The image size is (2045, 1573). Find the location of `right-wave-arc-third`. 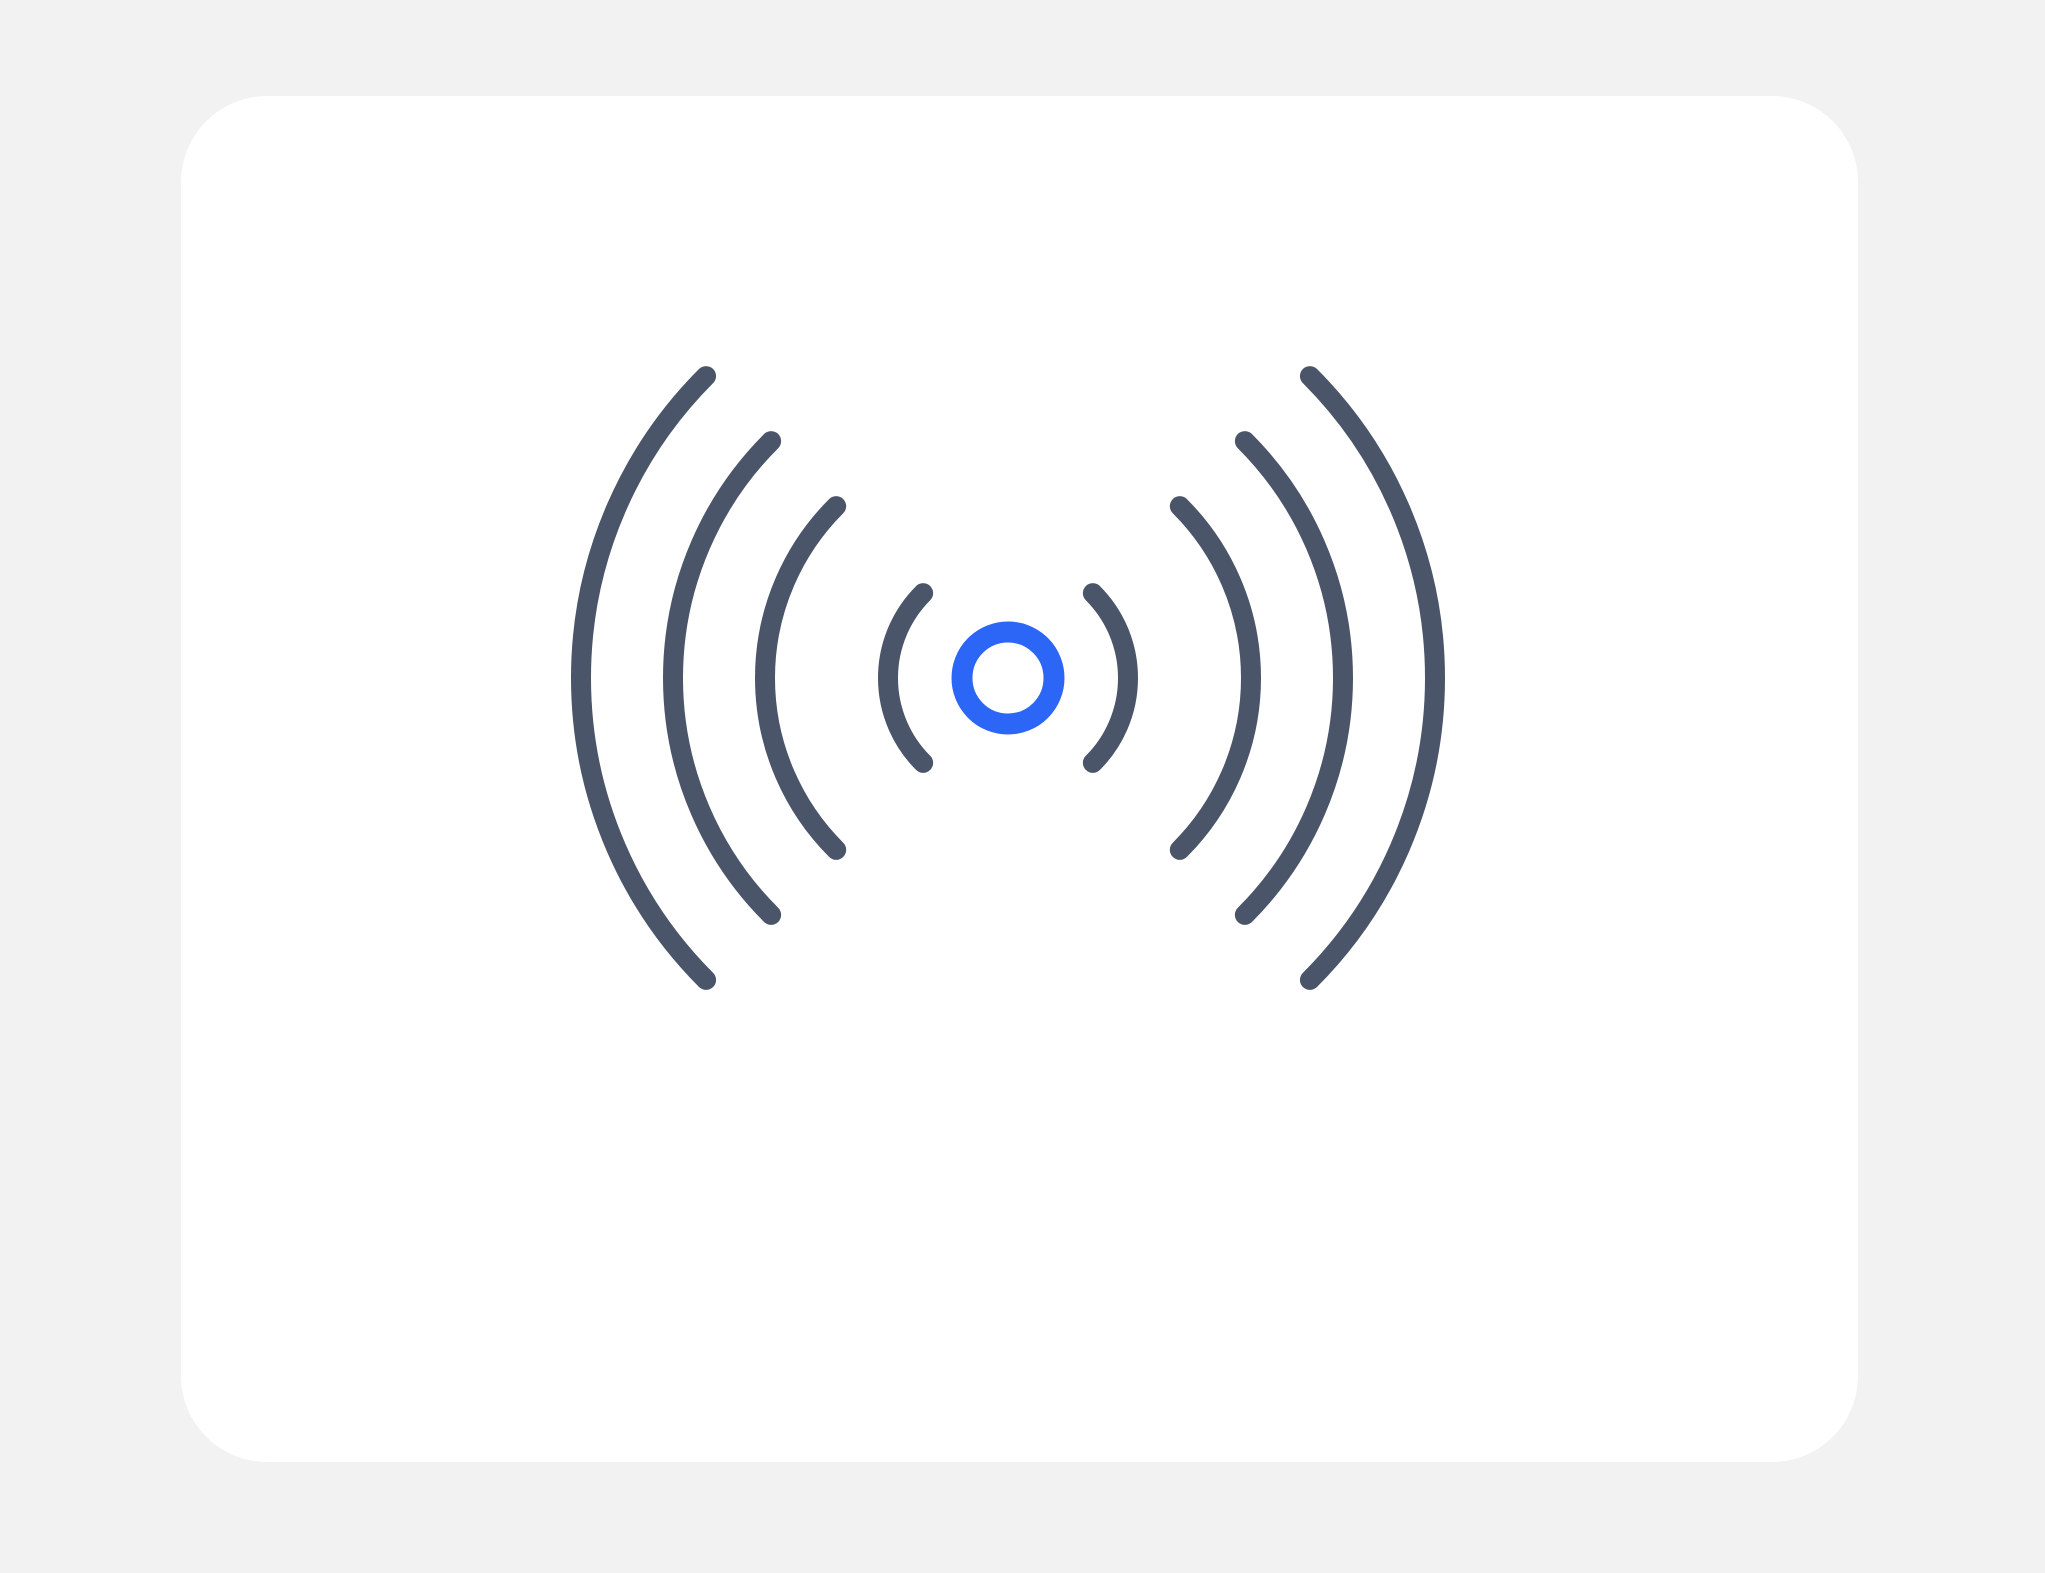

right-wave-arc-third is located at coordinates (1293, 678).